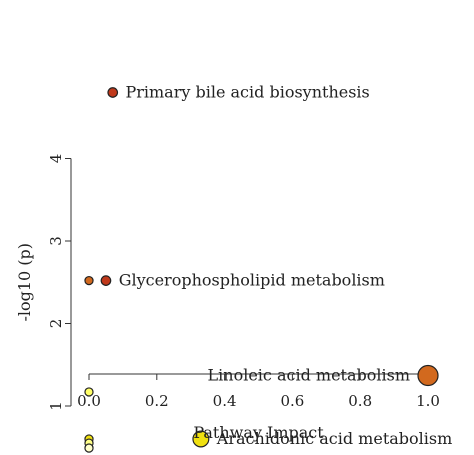 This screenshot has width=474, height=455. Describe the element at coordinates (258, 432) in the screenshot. I see `x-axis-title: Pathway Impact` at that location.